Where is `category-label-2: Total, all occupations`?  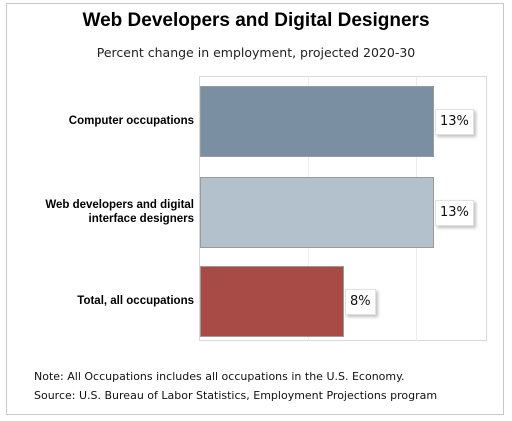 category-label-2: Total, all occupations is located at coordinates (104, 301).